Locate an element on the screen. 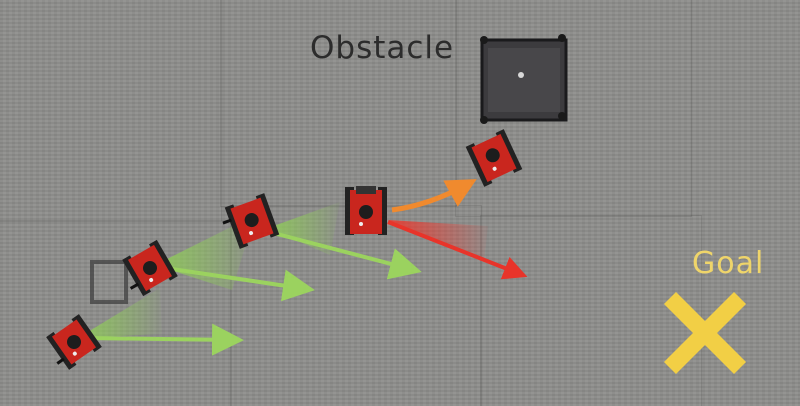 This screenshot has height=406, width=800. orange-arrow is located at coordinates (434, 196).